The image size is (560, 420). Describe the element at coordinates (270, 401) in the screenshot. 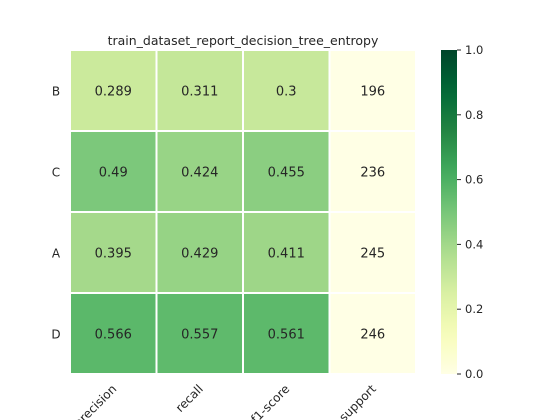

I see `column-label: f1-score` at that location.